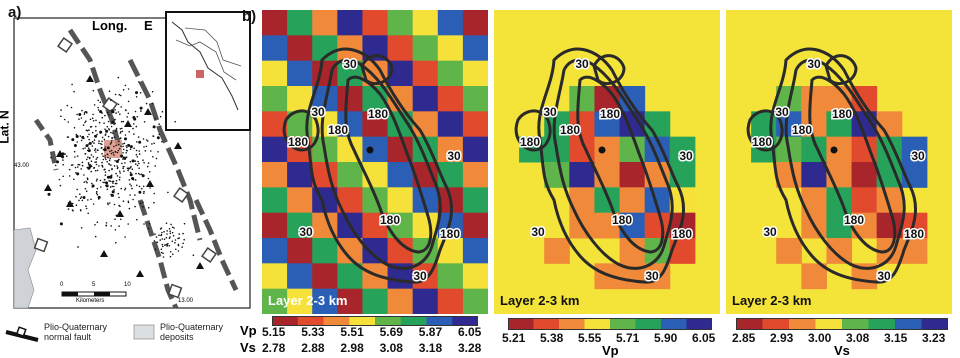 Image resolution: width=960 pixels, height=358 pixels. I want to click on colorbar-1-vp-tick: 5.51, so click(352, 332).